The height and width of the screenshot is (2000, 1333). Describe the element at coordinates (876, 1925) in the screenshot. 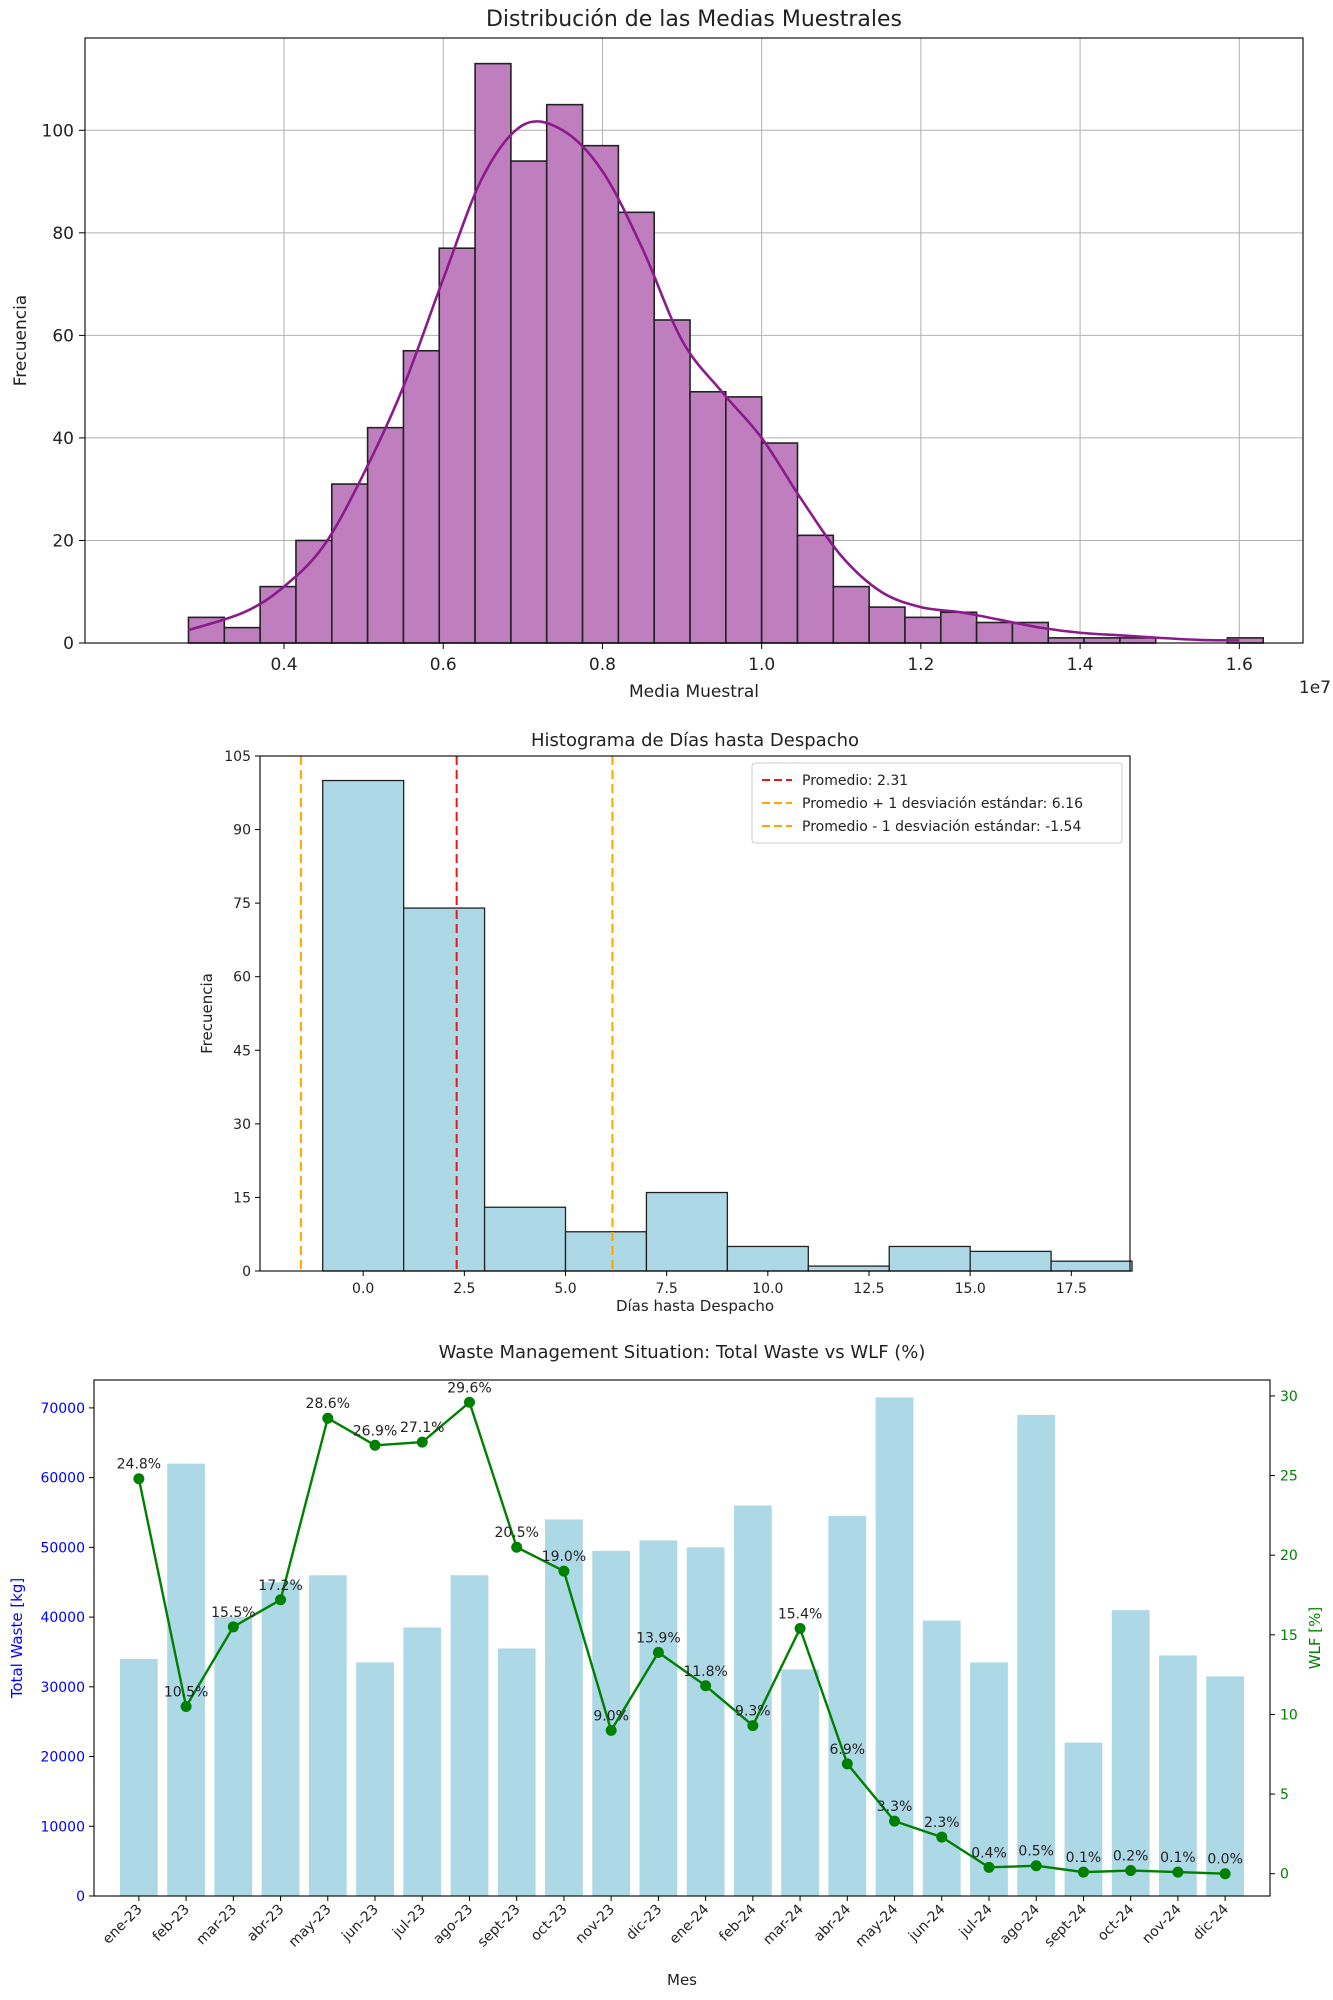

I see `x-tick-label: may-24` at that location.